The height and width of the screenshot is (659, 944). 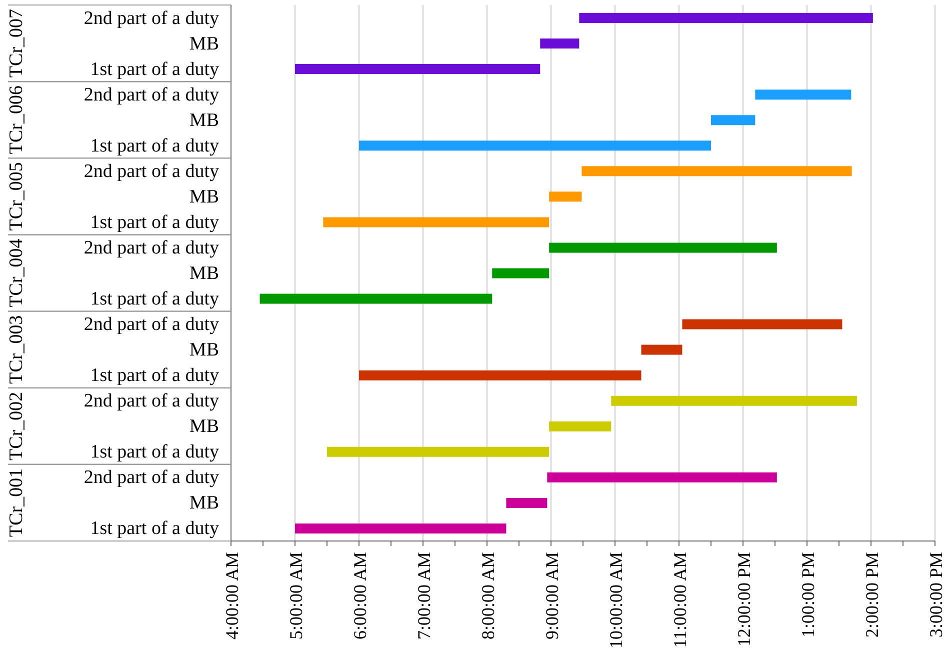 What do you see at coordinates (16, 349) in the screenshot?
I see `text: TCr_003` at bounding box center [16, 349].